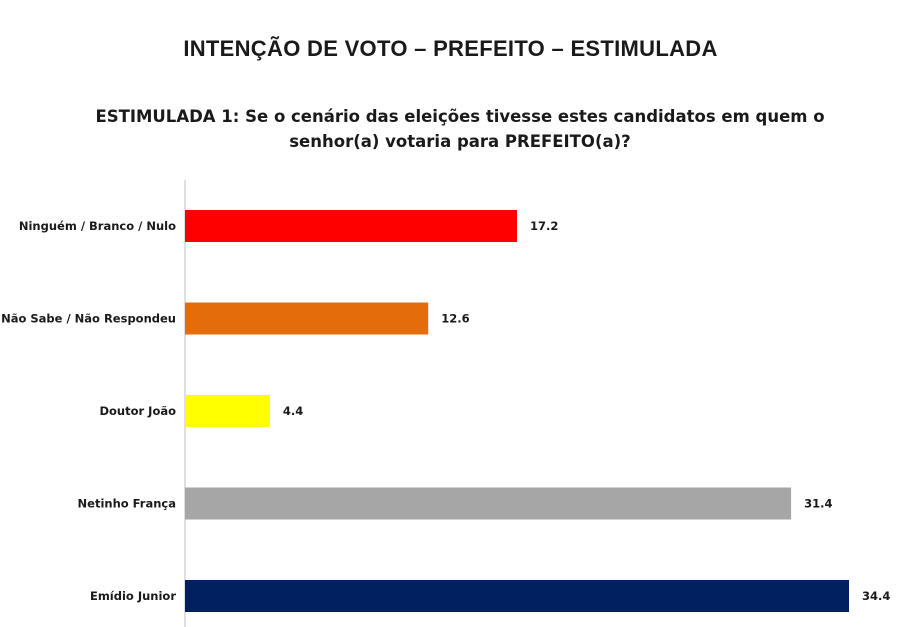 This screenshot has height=627, width=901. I want to click on value-label: 34.4, so click(876, 596).